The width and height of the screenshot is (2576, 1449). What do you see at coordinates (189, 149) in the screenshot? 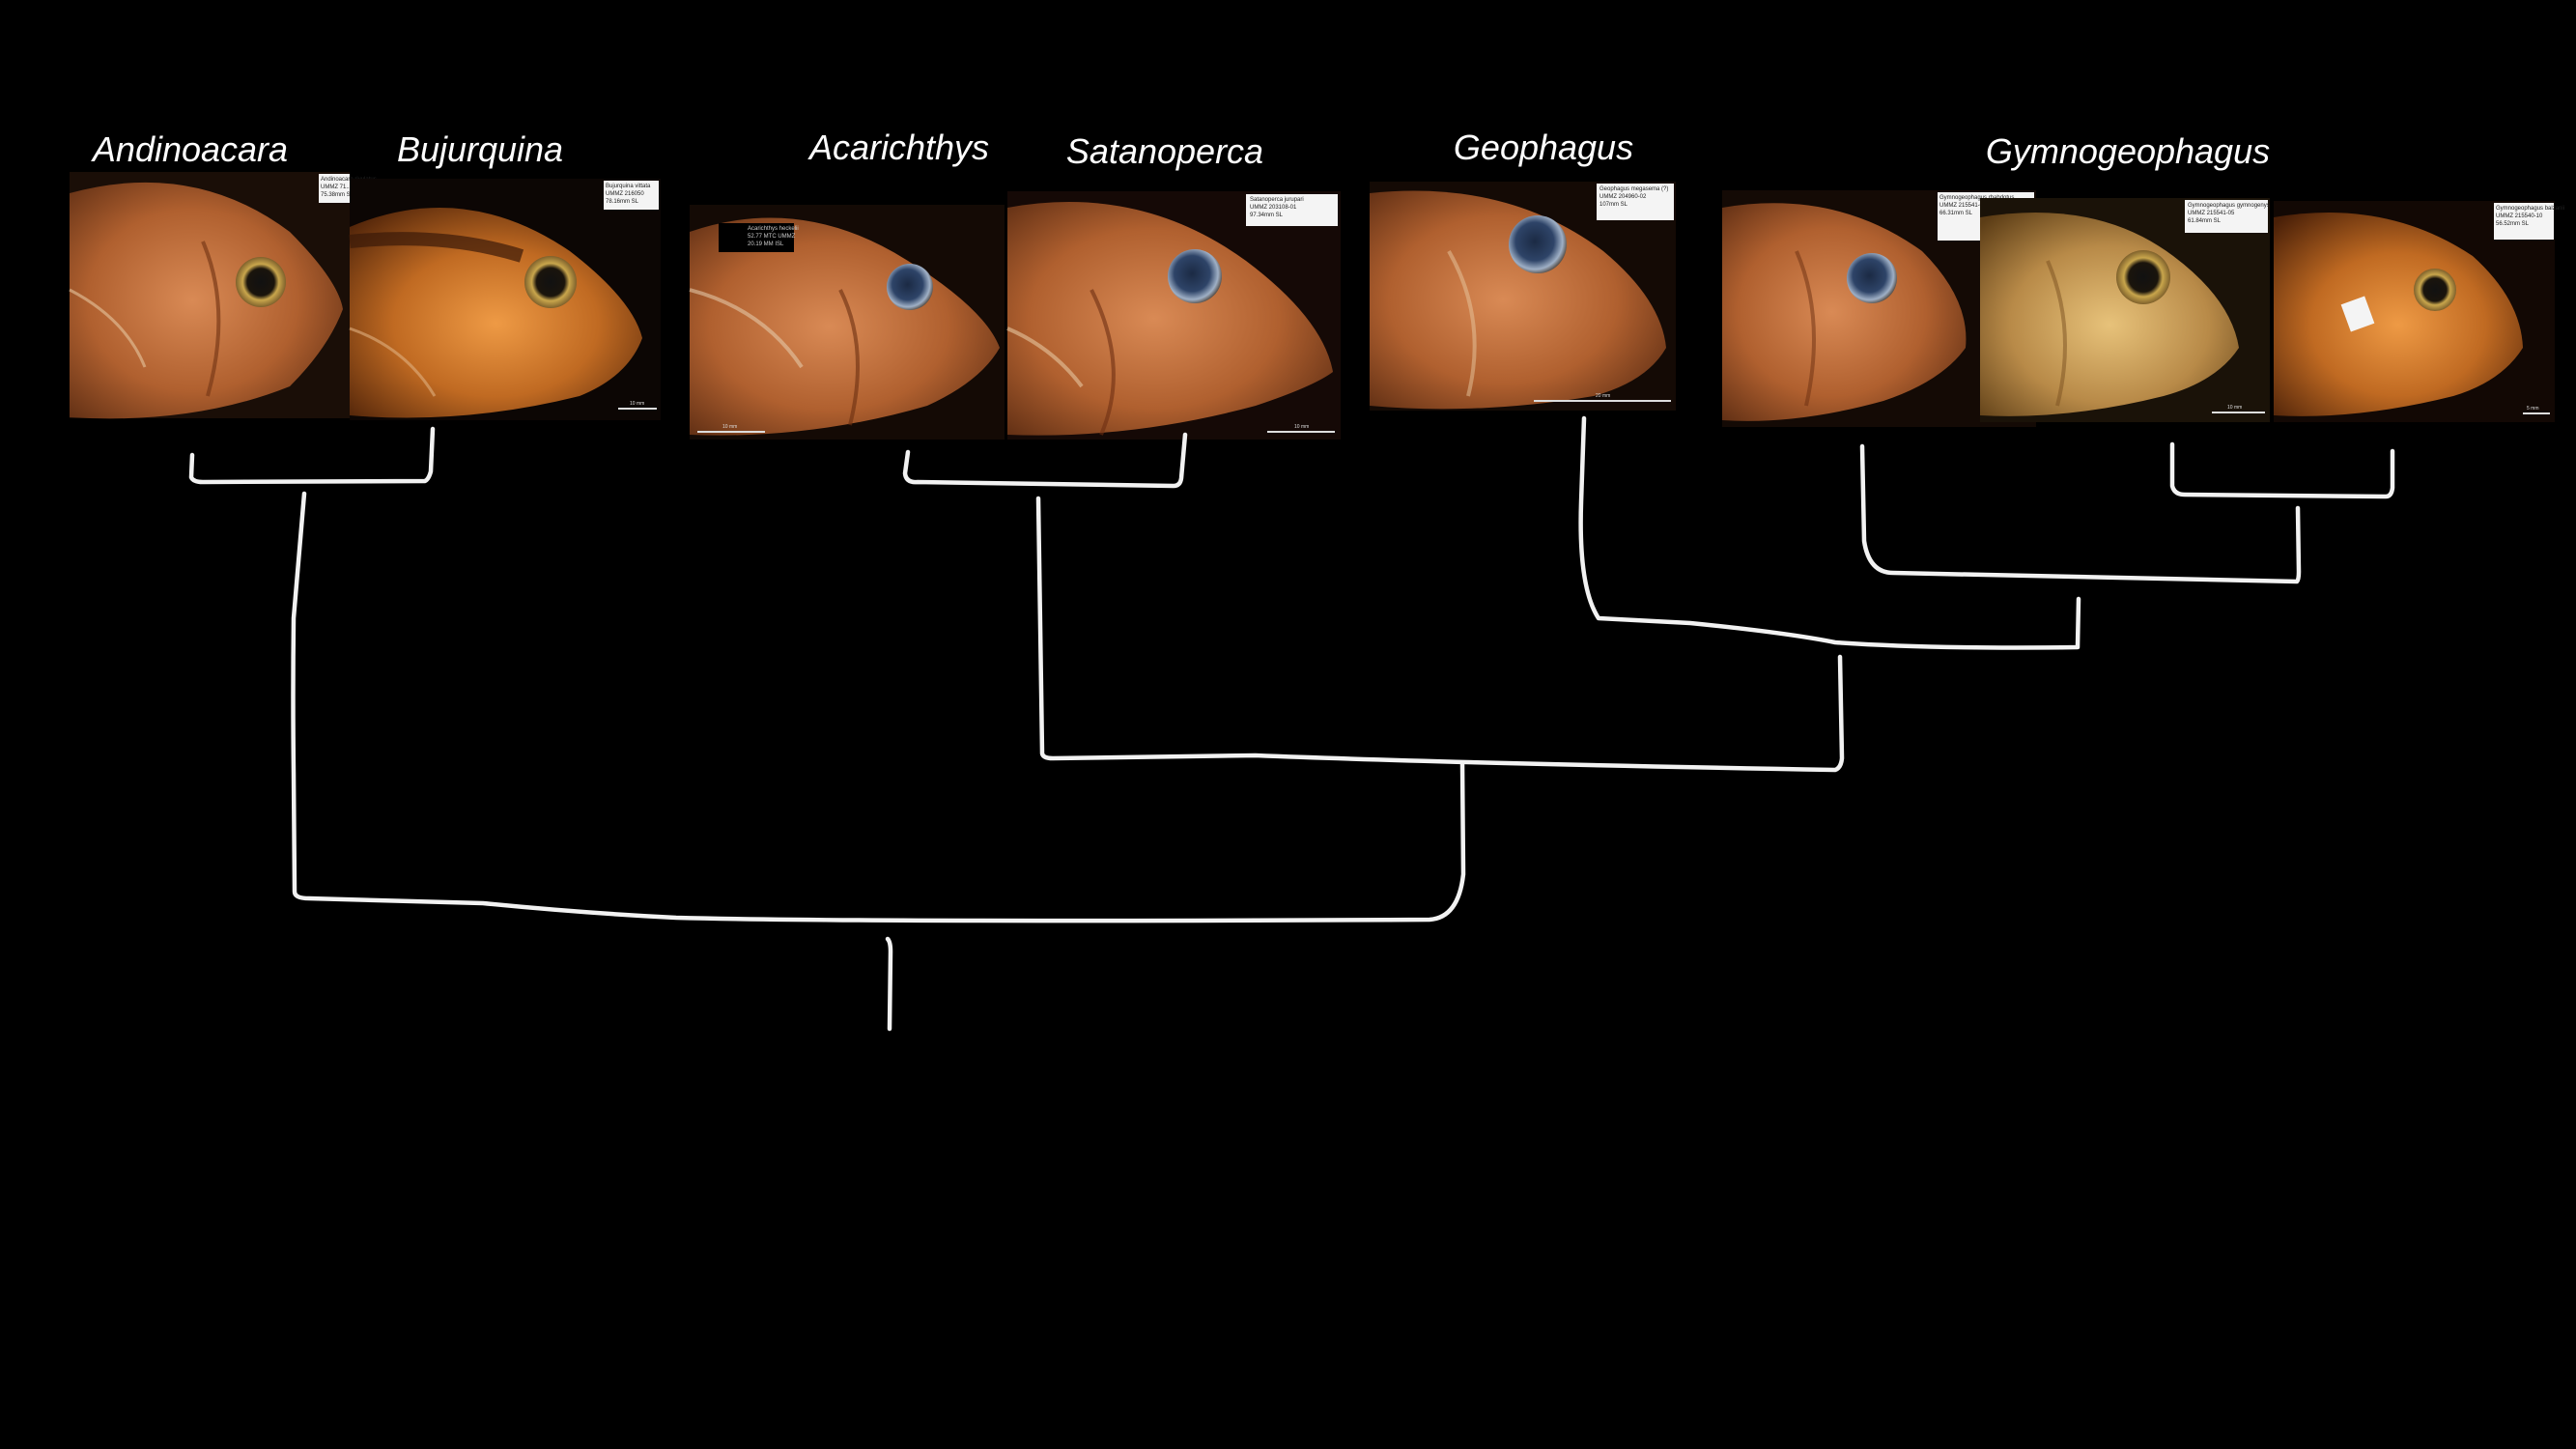
I see `genus-label-andinoacara: Andinoacara` at bounding box center [189, 149].